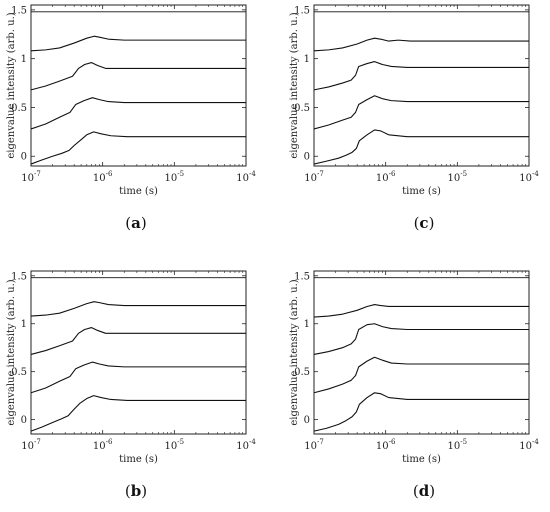 Image resolution: width=550 pixels, height=512 pixels. Describe the element at coordinates (136, 491) in the screenshot. I see `panel-caption: (b)` at that location.